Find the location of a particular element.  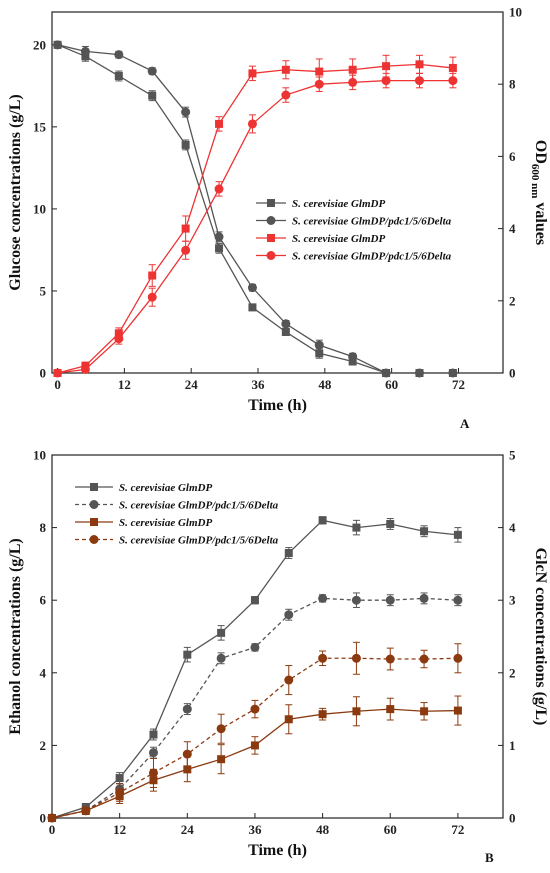

panel-b-y-tick-label: 8 is located at coordinates (43, 527).